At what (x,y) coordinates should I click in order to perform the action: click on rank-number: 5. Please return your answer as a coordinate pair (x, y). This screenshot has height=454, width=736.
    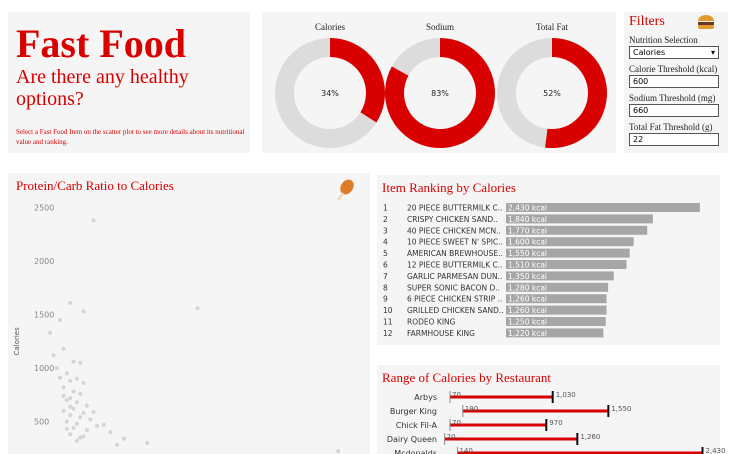
    Looking at the image, I should click on (385, 253).